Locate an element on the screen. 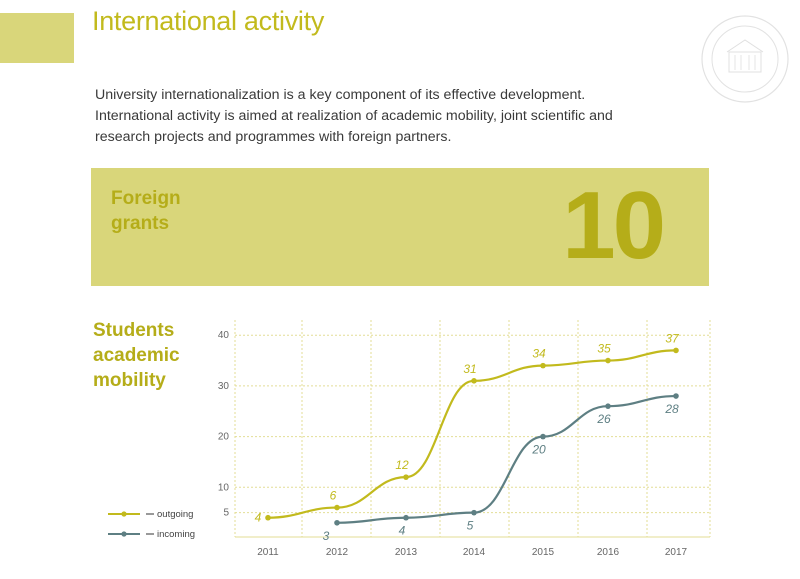 This screenshot has height=579, width=800. data-label-outgoing: 34 is located at coordinates (539, 354).